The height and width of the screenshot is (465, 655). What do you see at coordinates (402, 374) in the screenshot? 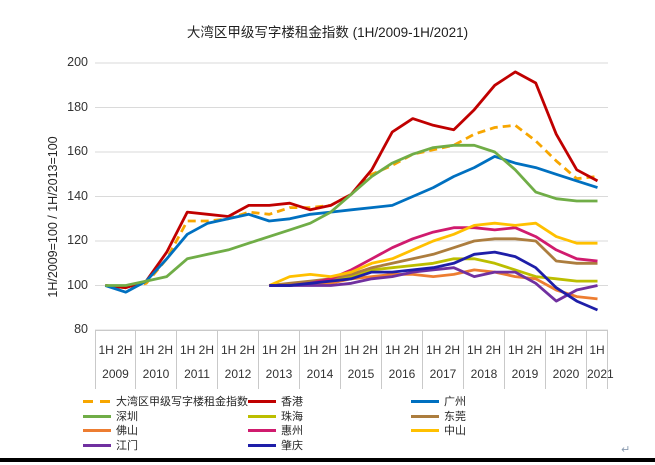
I see `x-axis-year-label: 2016` at bounding box center [402, 374].